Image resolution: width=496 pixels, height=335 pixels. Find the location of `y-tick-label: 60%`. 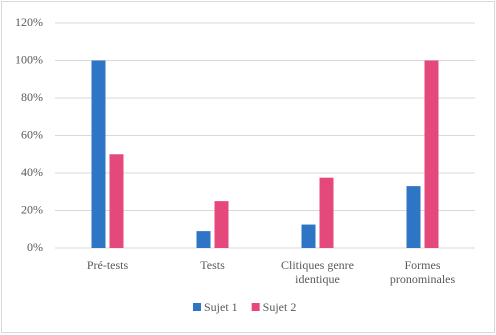

y-tick-label: 60% is located at coordinates (32, 134).